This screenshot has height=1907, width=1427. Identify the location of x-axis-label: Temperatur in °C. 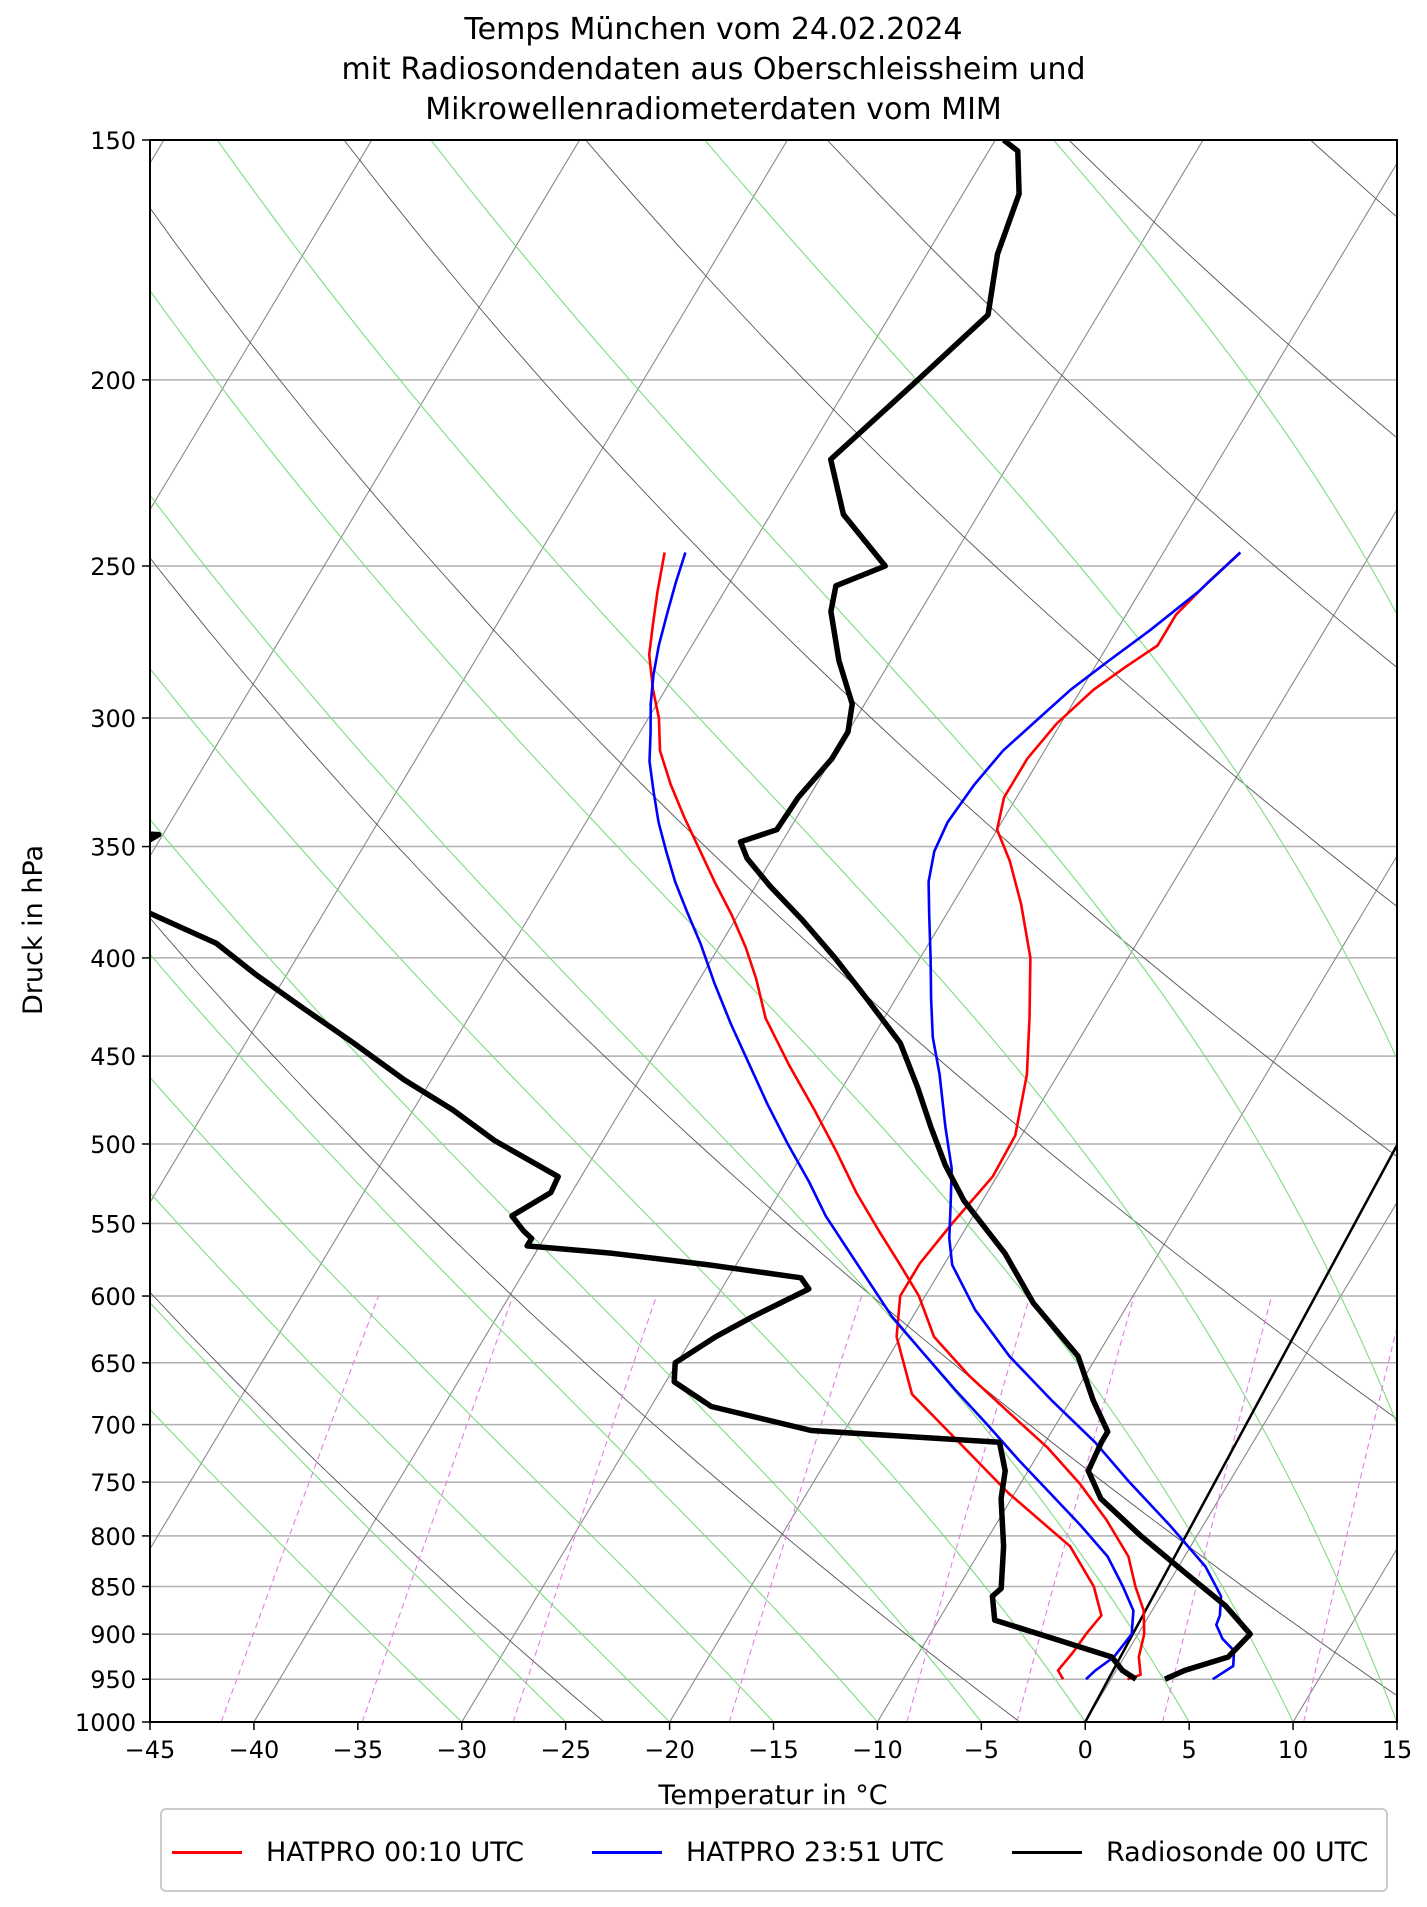
(772, 1795).